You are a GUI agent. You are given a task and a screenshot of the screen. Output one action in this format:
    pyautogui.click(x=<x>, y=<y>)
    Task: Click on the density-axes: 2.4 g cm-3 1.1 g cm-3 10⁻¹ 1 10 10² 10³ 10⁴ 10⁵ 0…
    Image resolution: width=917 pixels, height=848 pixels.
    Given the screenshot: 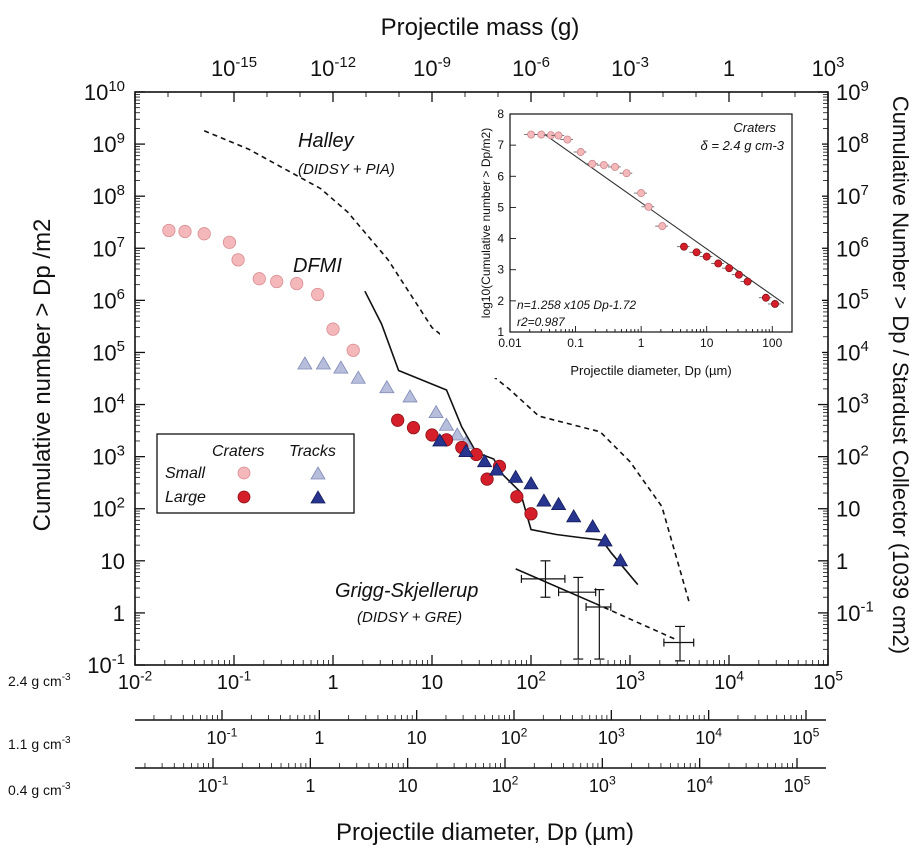 What is the action you would take?
    pyautogui.click(x=417, y=735)
    